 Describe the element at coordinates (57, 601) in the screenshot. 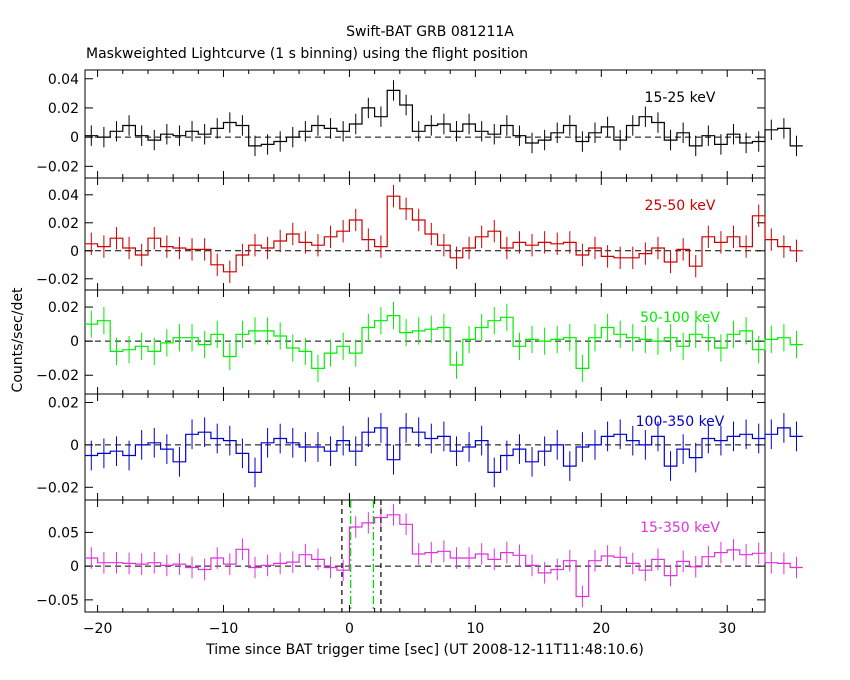

I see `y-tick-label: −0.05` at that location.